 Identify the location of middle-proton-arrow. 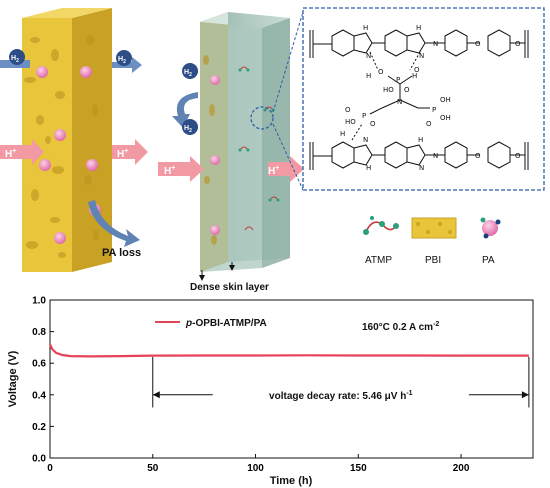
(181, 169).